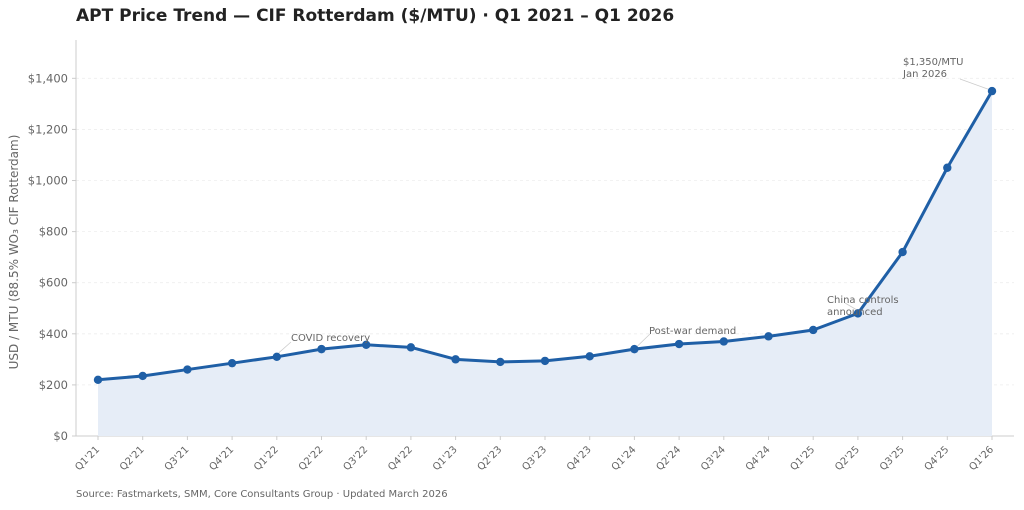  Describe the element at coordinates (60, 436) in the screenshot. I see `y-tick-label: $0` at that location.